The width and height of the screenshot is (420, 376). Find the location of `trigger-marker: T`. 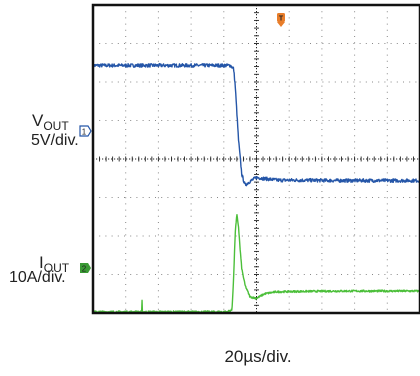

trigger-marker: T is located at coordinates (281, 20).